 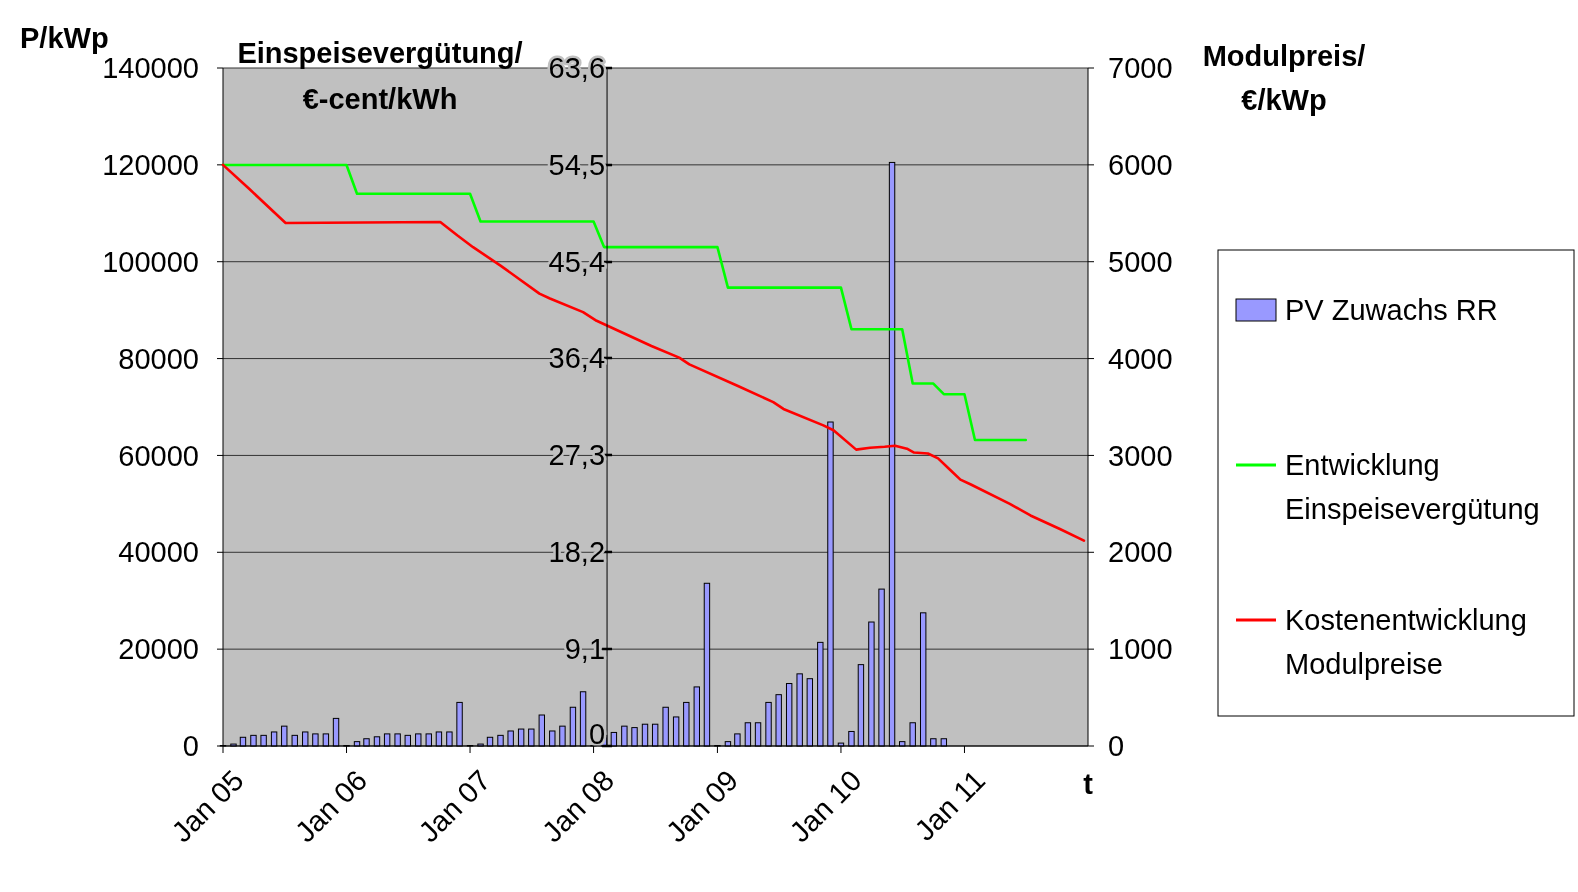 I want to click on y2-tick-label: 63,6, so click(x=577, y=68).